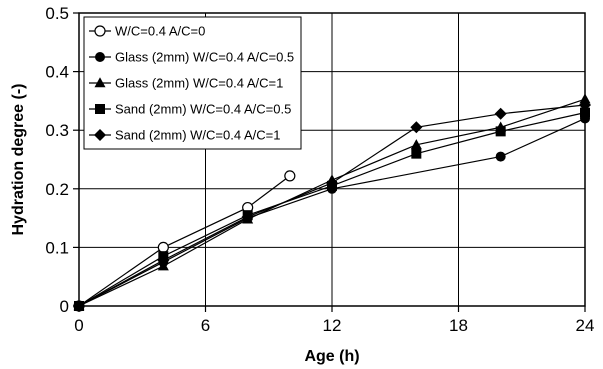 Image resolution: width=603 pixels, height=369 pixels. I want to click on y-tick-label: 0.2, so click(57, 189).